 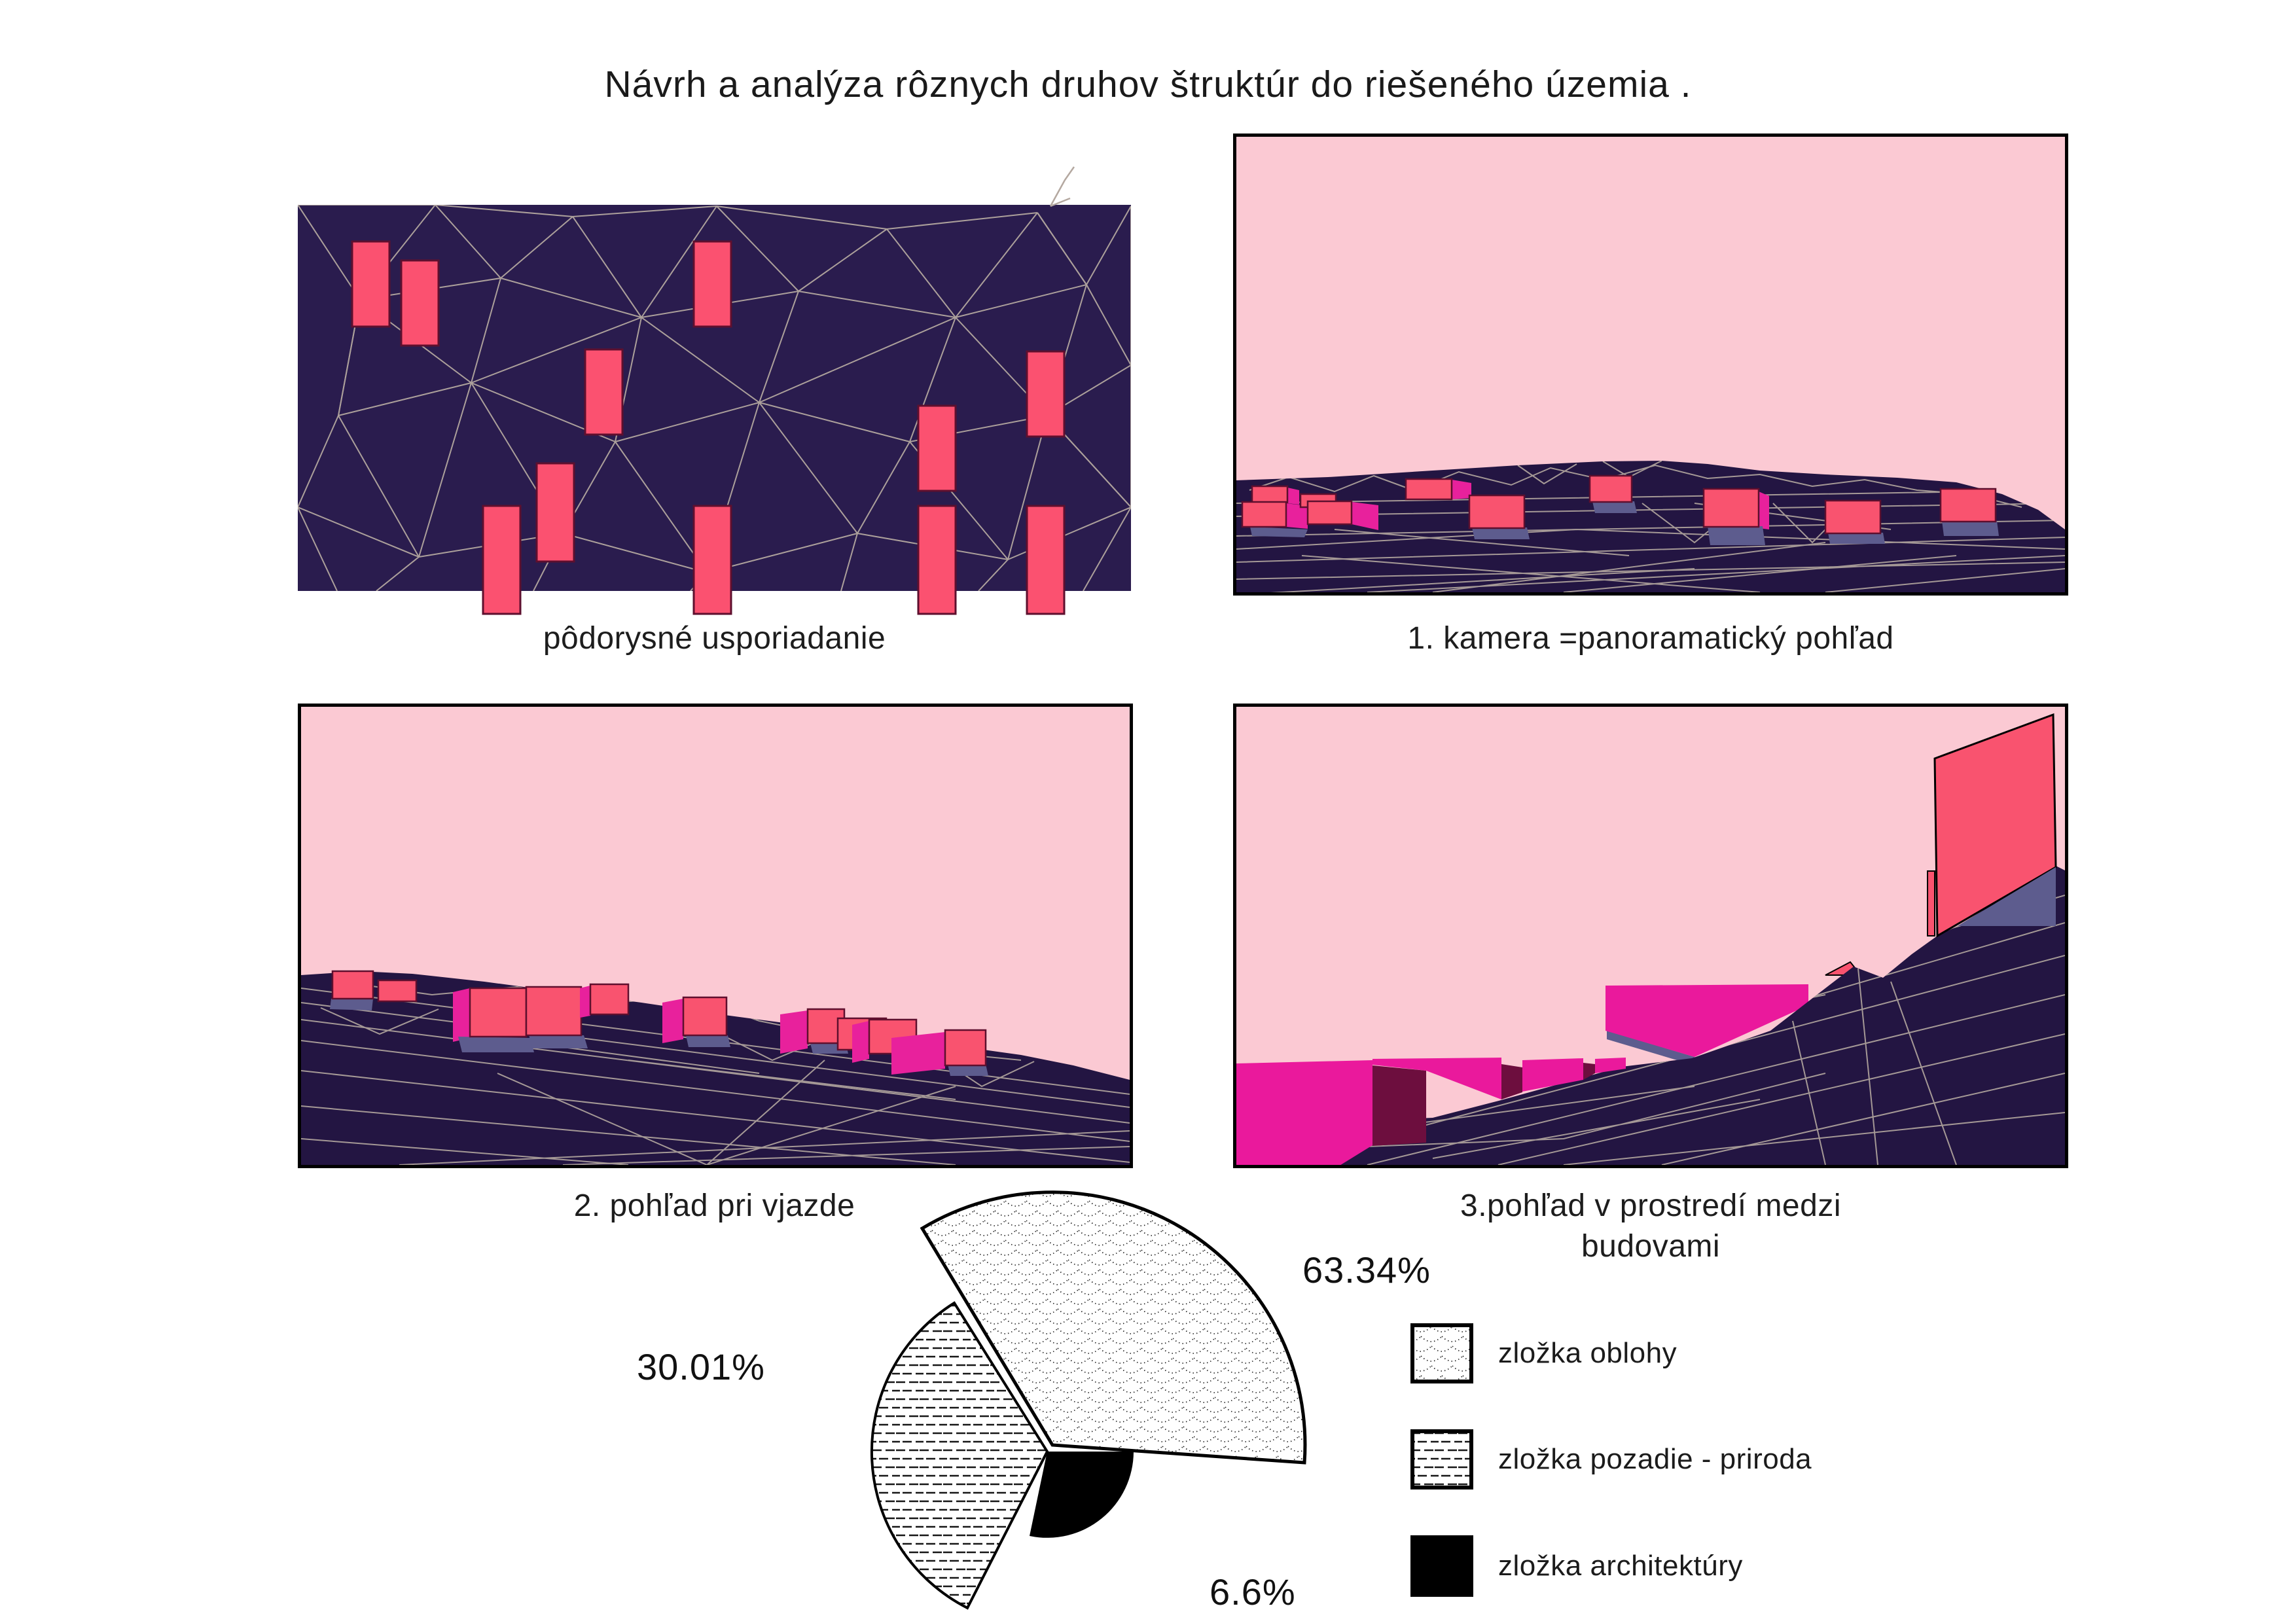 I want to click on pie-slice-sky, so click(x=1113, y=1327).